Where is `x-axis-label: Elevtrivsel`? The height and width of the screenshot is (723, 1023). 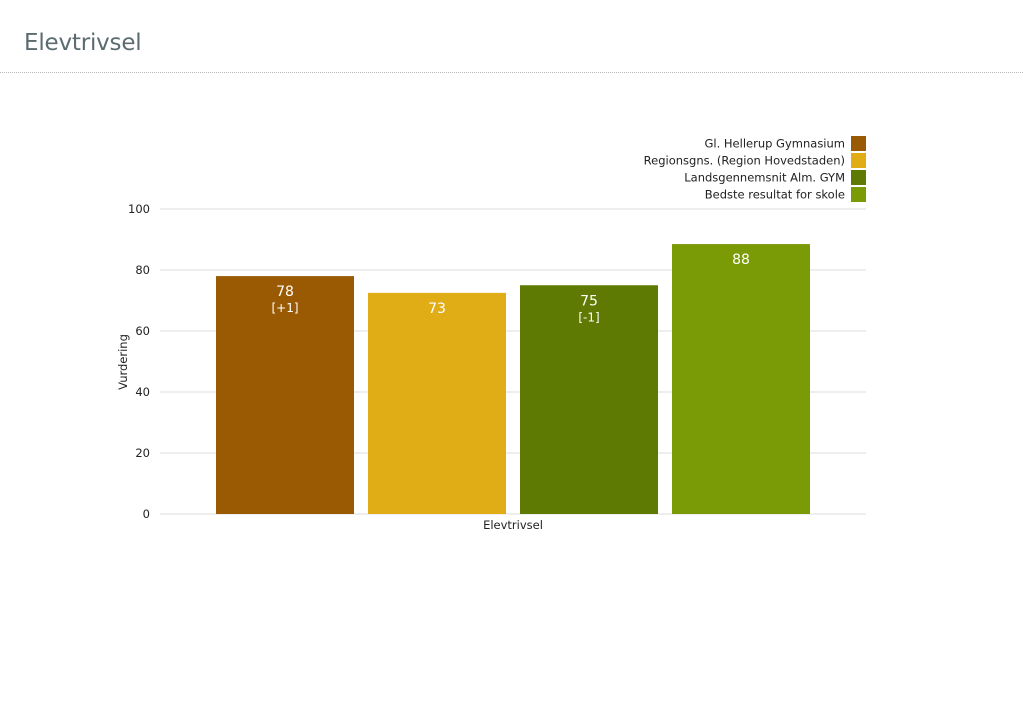 x-axis-label: Elevtrivsel is located at coordinates (513, 525).